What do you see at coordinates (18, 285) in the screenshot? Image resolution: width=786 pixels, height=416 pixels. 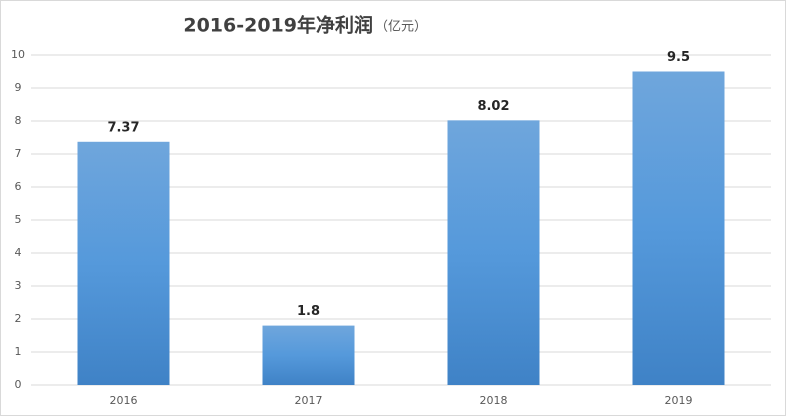 I see `y-tick-label: 3` at bounding box center [18, 285].